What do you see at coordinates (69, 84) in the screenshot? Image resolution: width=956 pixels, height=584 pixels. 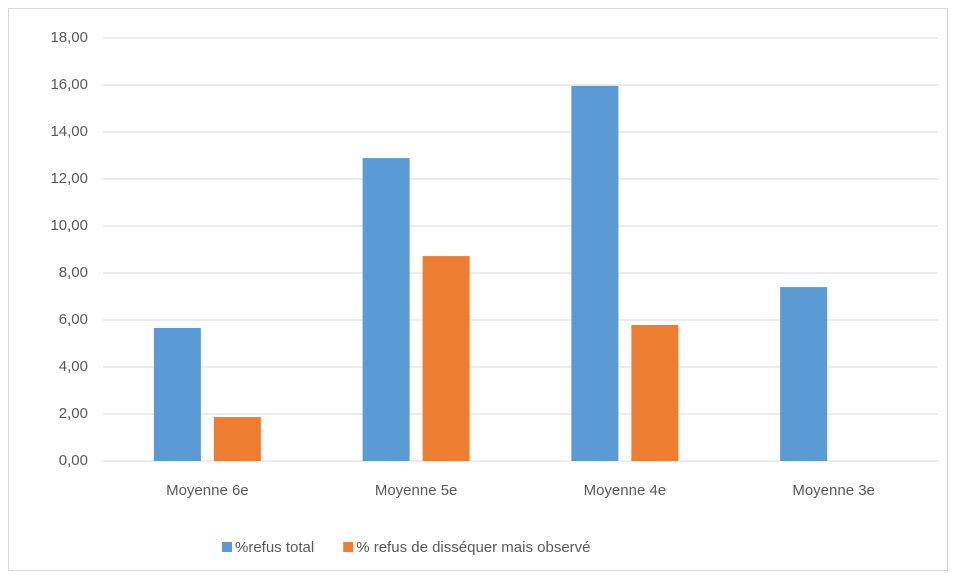 I see `y-tick-label: 16,00` at bounding box center [69, 84].